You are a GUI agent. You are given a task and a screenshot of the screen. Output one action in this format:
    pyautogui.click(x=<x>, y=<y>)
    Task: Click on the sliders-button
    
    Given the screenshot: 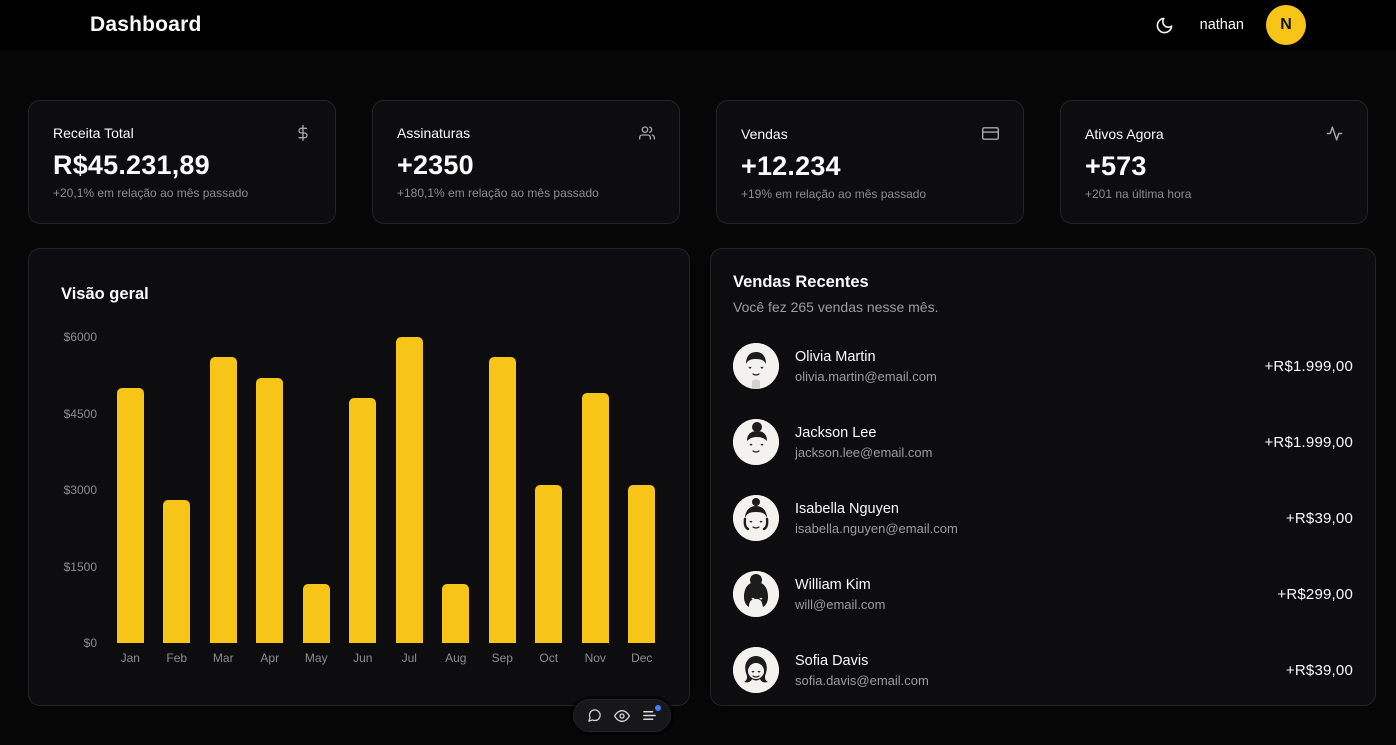 What is the action you would take?
    pyautogui.click(x=651, y=714)
    